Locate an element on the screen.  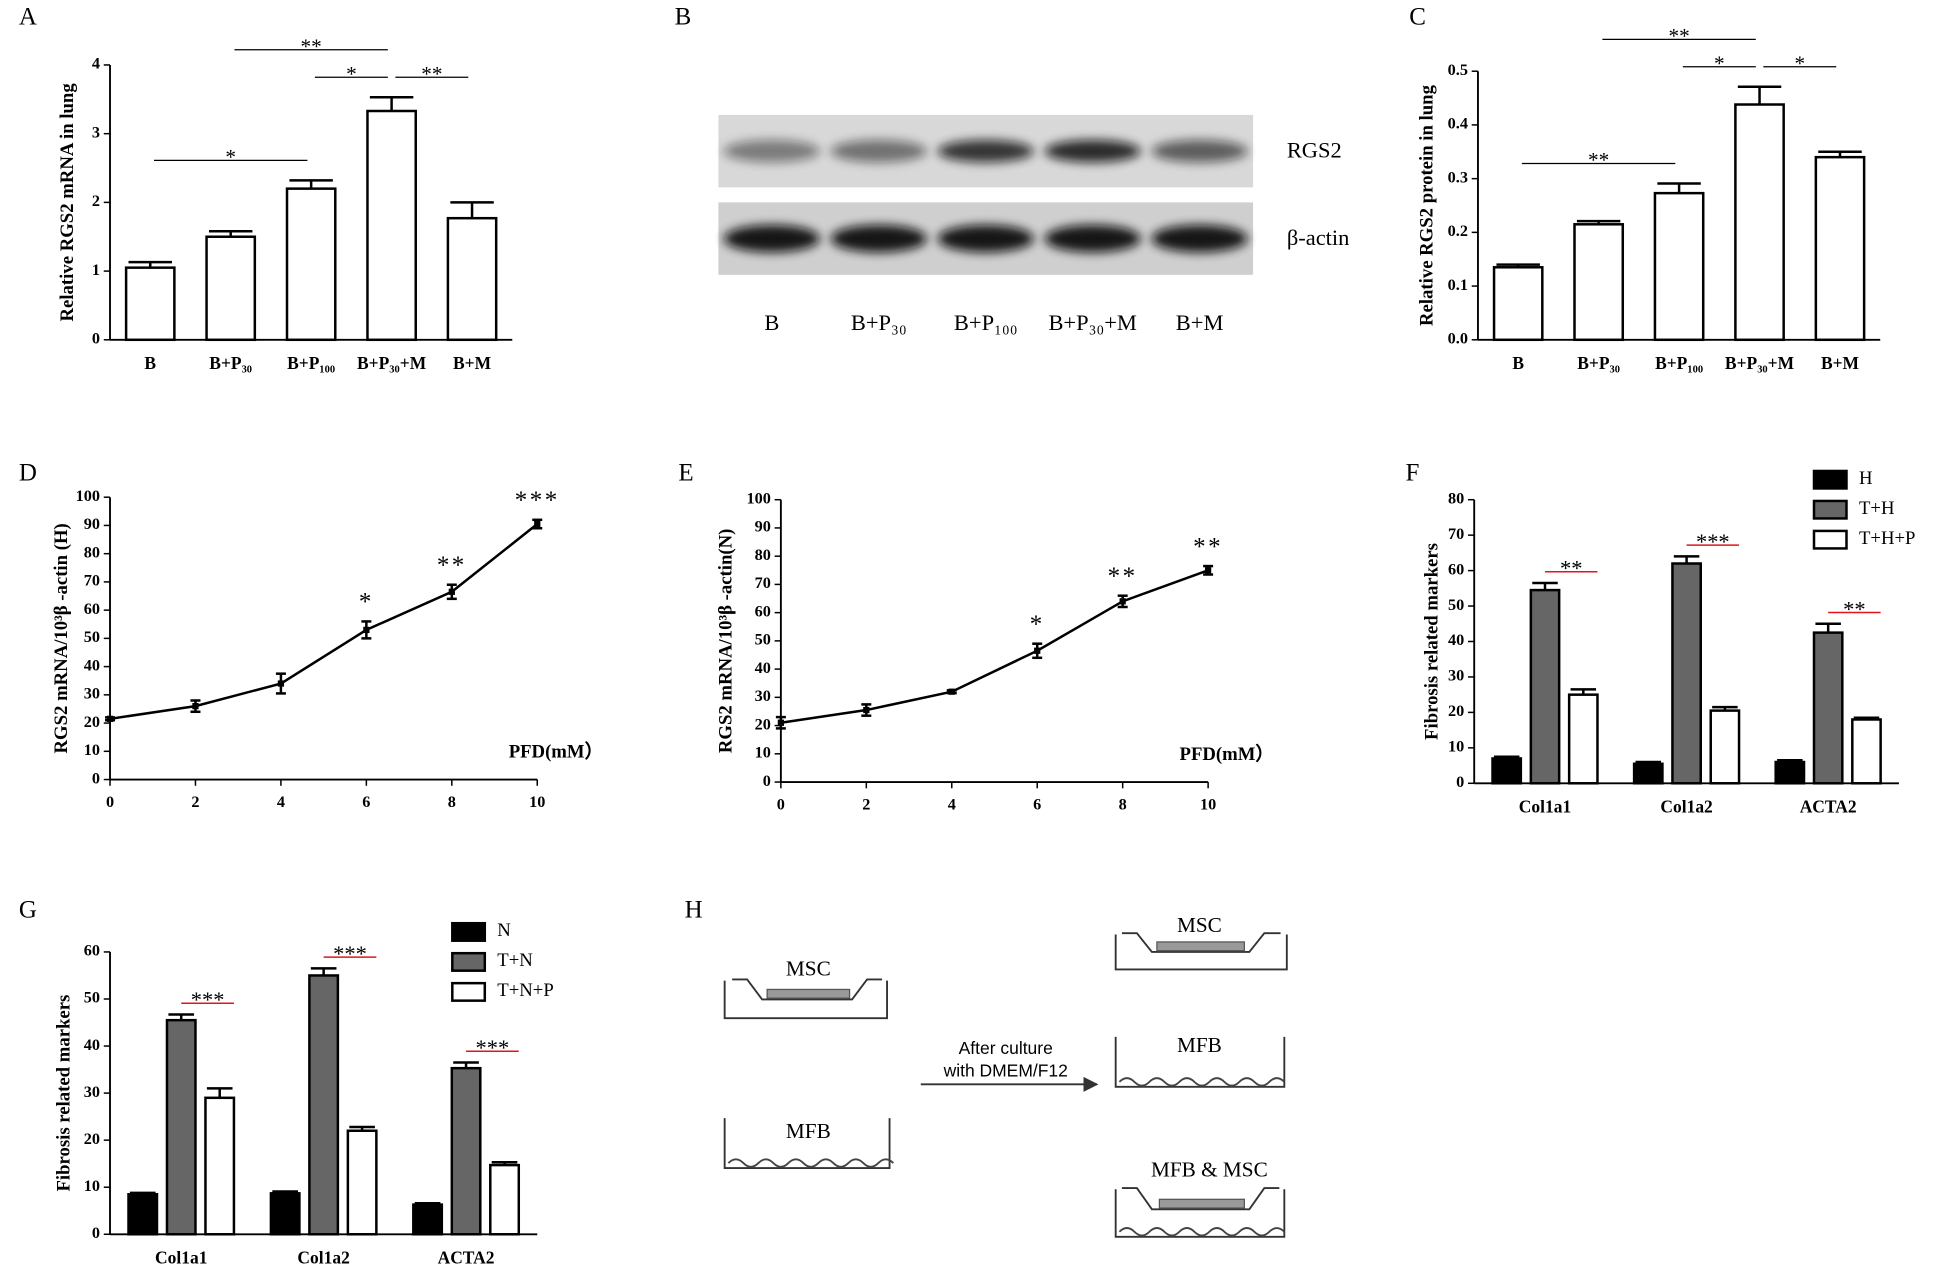
y-tick-label: 30 is located at coordinates (92, 1092).